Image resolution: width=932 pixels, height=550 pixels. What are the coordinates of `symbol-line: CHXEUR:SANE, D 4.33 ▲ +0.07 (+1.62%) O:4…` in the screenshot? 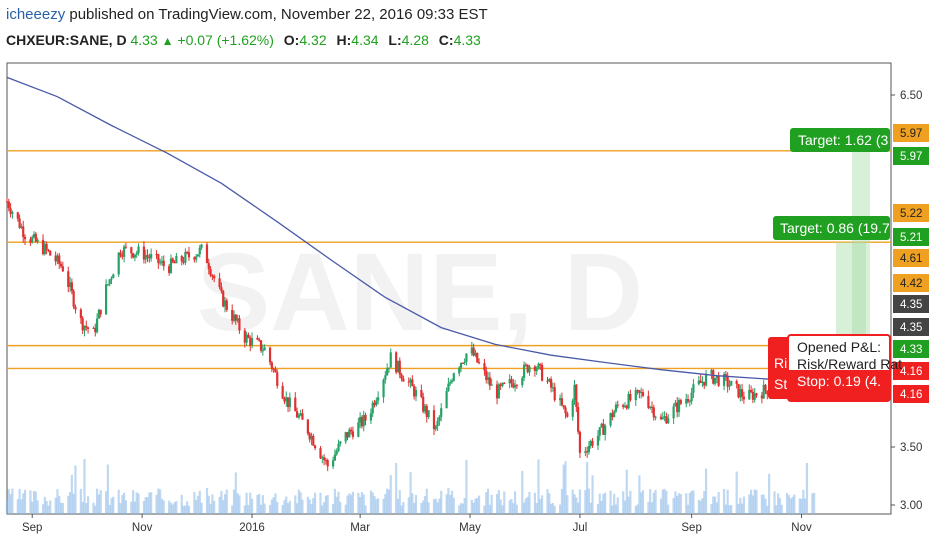 It's located at (243, 40).